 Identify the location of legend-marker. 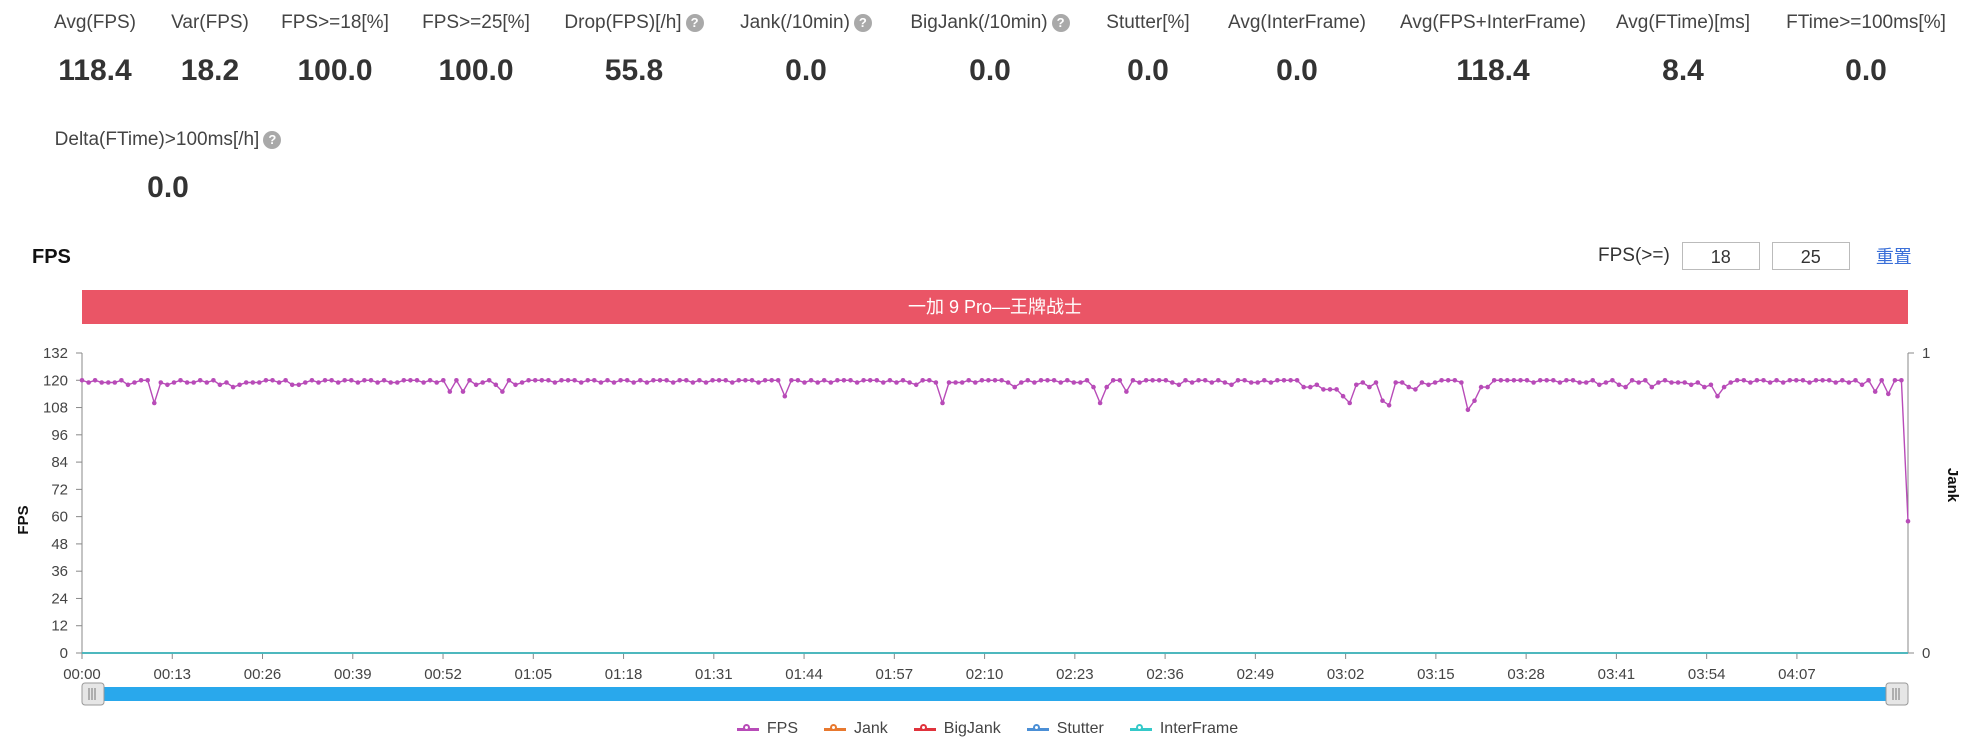
(923, 727).